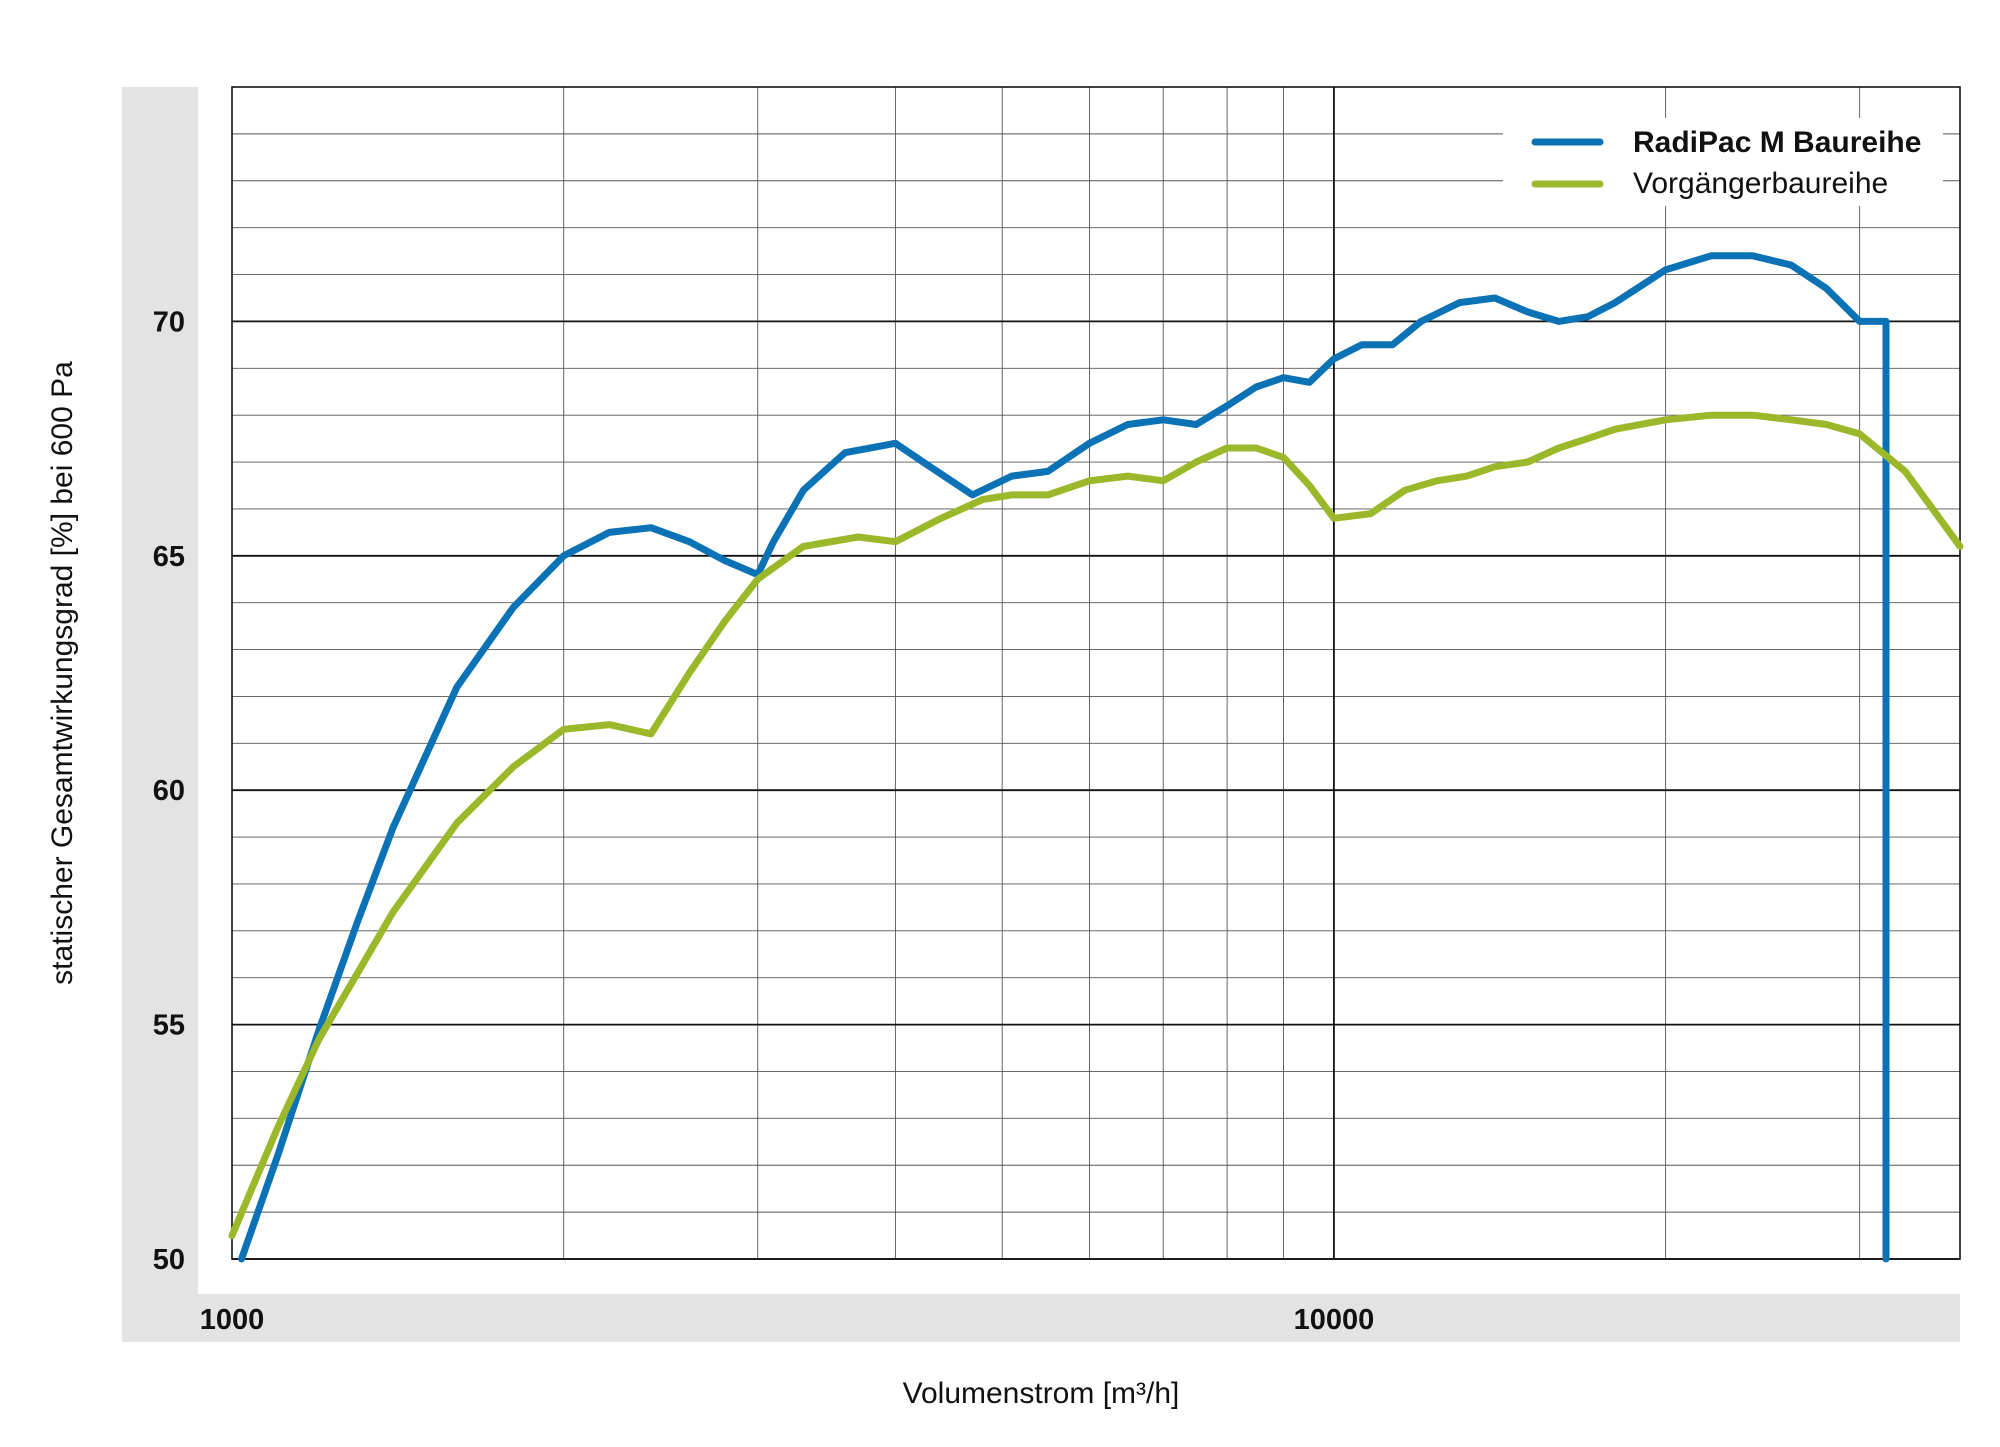 This screenshot has height=1447, width=2000. What do you see at coordinates (232, 1320) in the screenshot?
I see `x-tick-label: 1000` at bounding box center [232, 1320].